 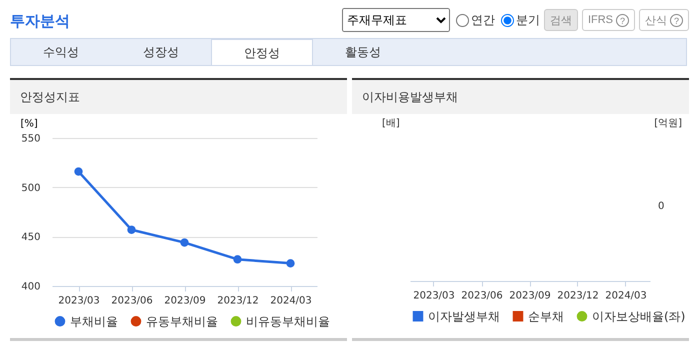 I want to click on y-tick-label: 400, so click(x=30, y=287).